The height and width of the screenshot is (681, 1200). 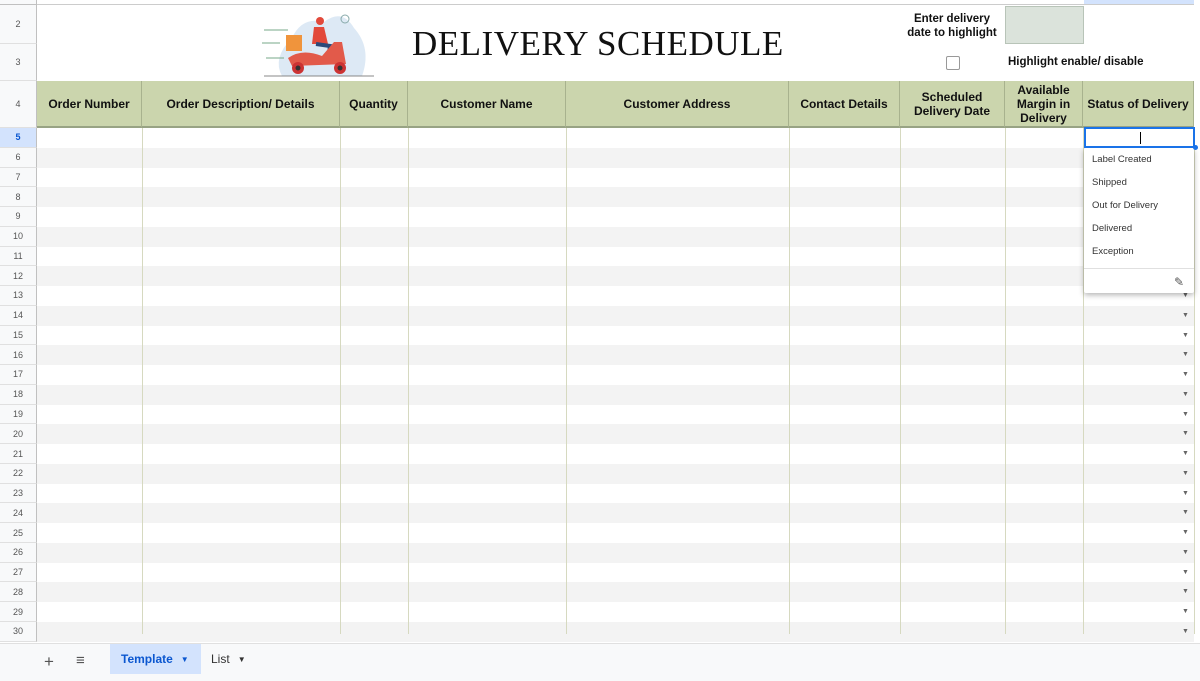 What do you see at coordinates (18, 533) in the screenshot?
I see `row-header-25: 25` at bounding box center [18, 533].